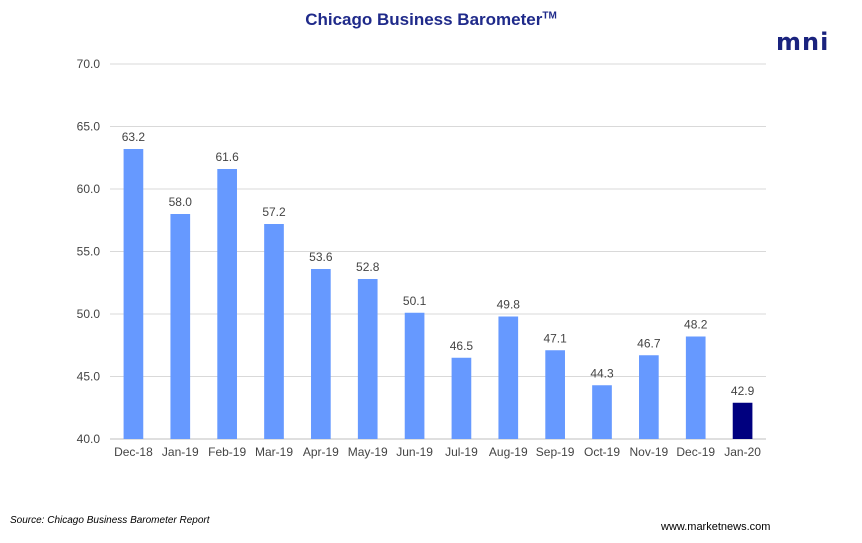  What do you see at coordinates (368, 267) in the screenshot?
I see `data-label: 52.8` at bounding box center [368, 267].